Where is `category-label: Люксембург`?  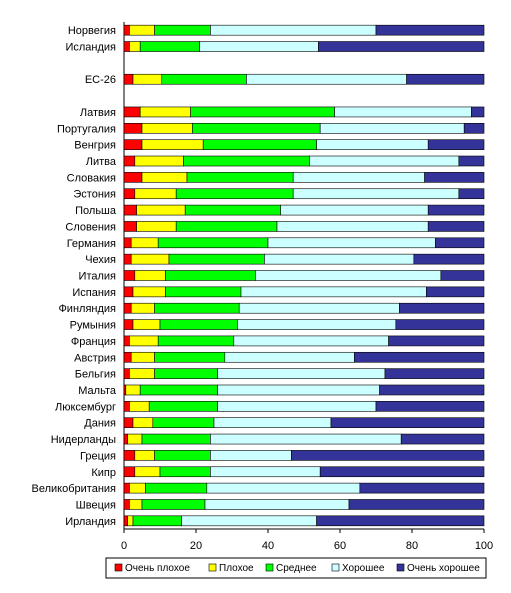 category-label: Люксембург is located at coordinates (85, 407).